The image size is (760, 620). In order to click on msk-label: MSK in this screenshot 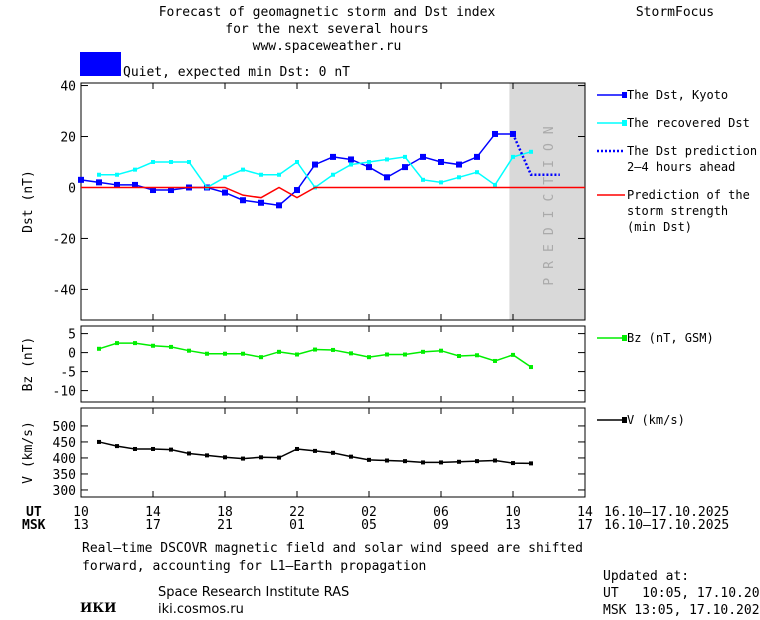, I will do `click(34, 525)`.